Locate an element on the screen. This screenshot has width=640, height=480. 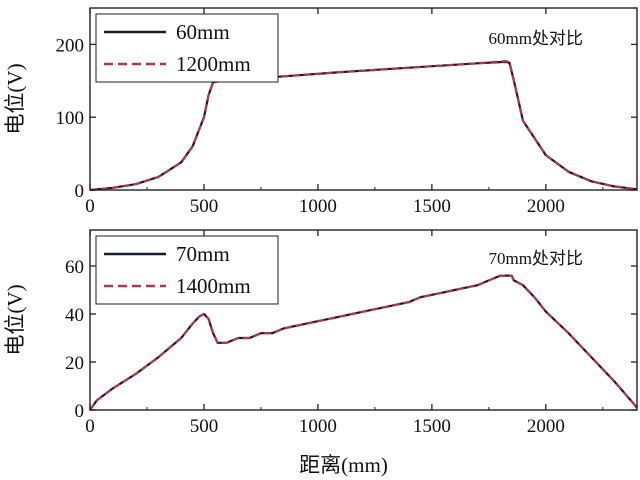
y-tick-label: 40 is located at coordinates (74, 315).